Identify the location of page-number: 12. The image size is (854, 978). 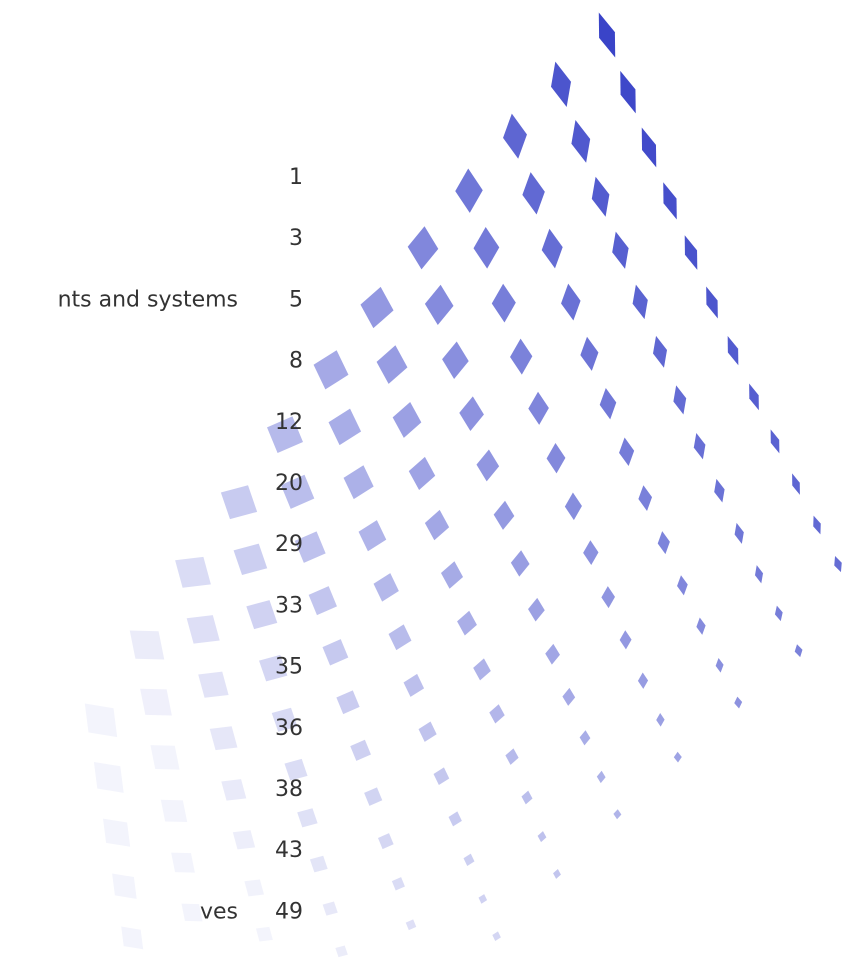
(289, 422).